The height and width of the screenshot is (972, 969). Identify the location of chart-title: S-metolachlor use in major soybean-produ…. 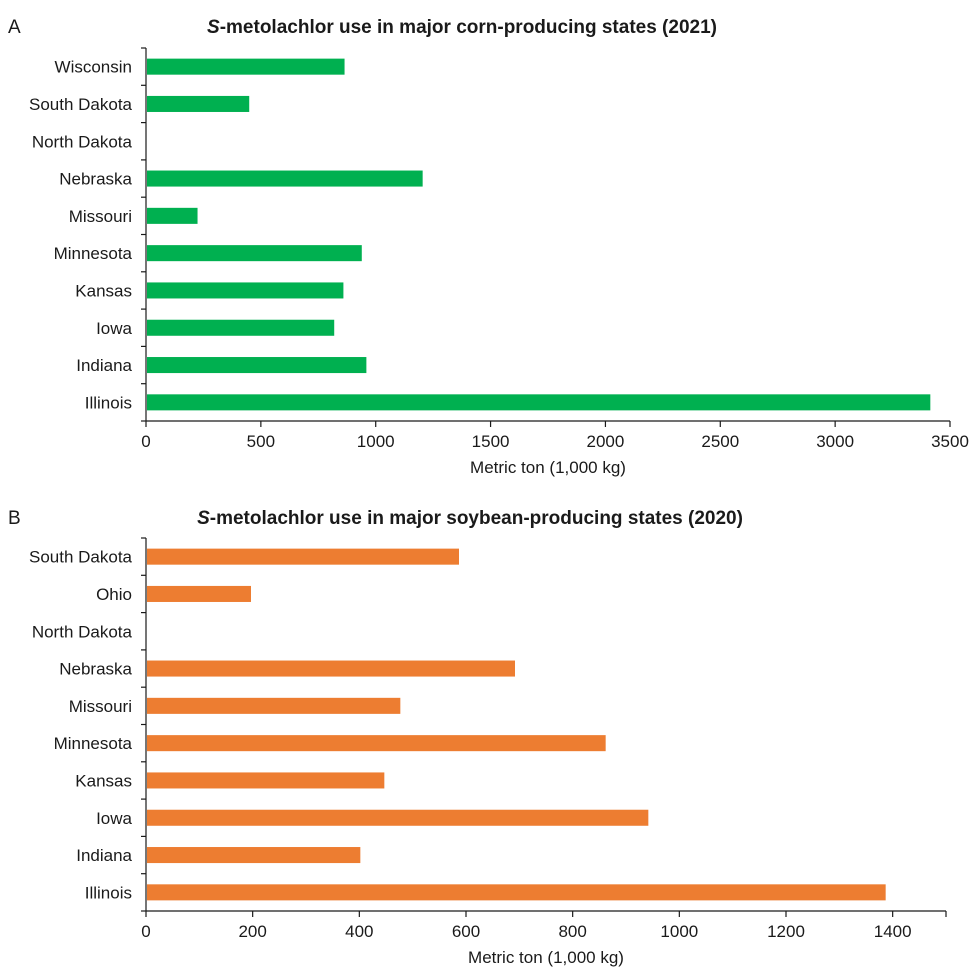
(470, 518).